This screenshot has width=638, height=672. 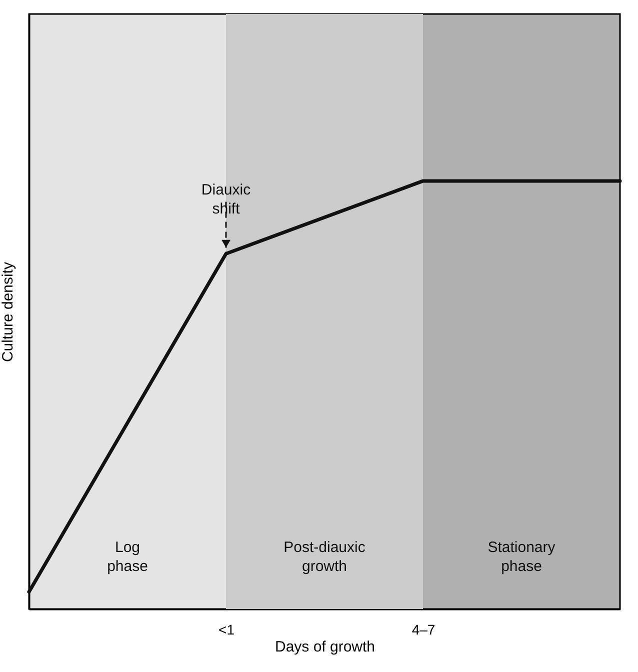 What do you see at coordinates (522, 557) in the screenshot?
I see `annotation: Stationary phase` at bounding box center [522, 557].